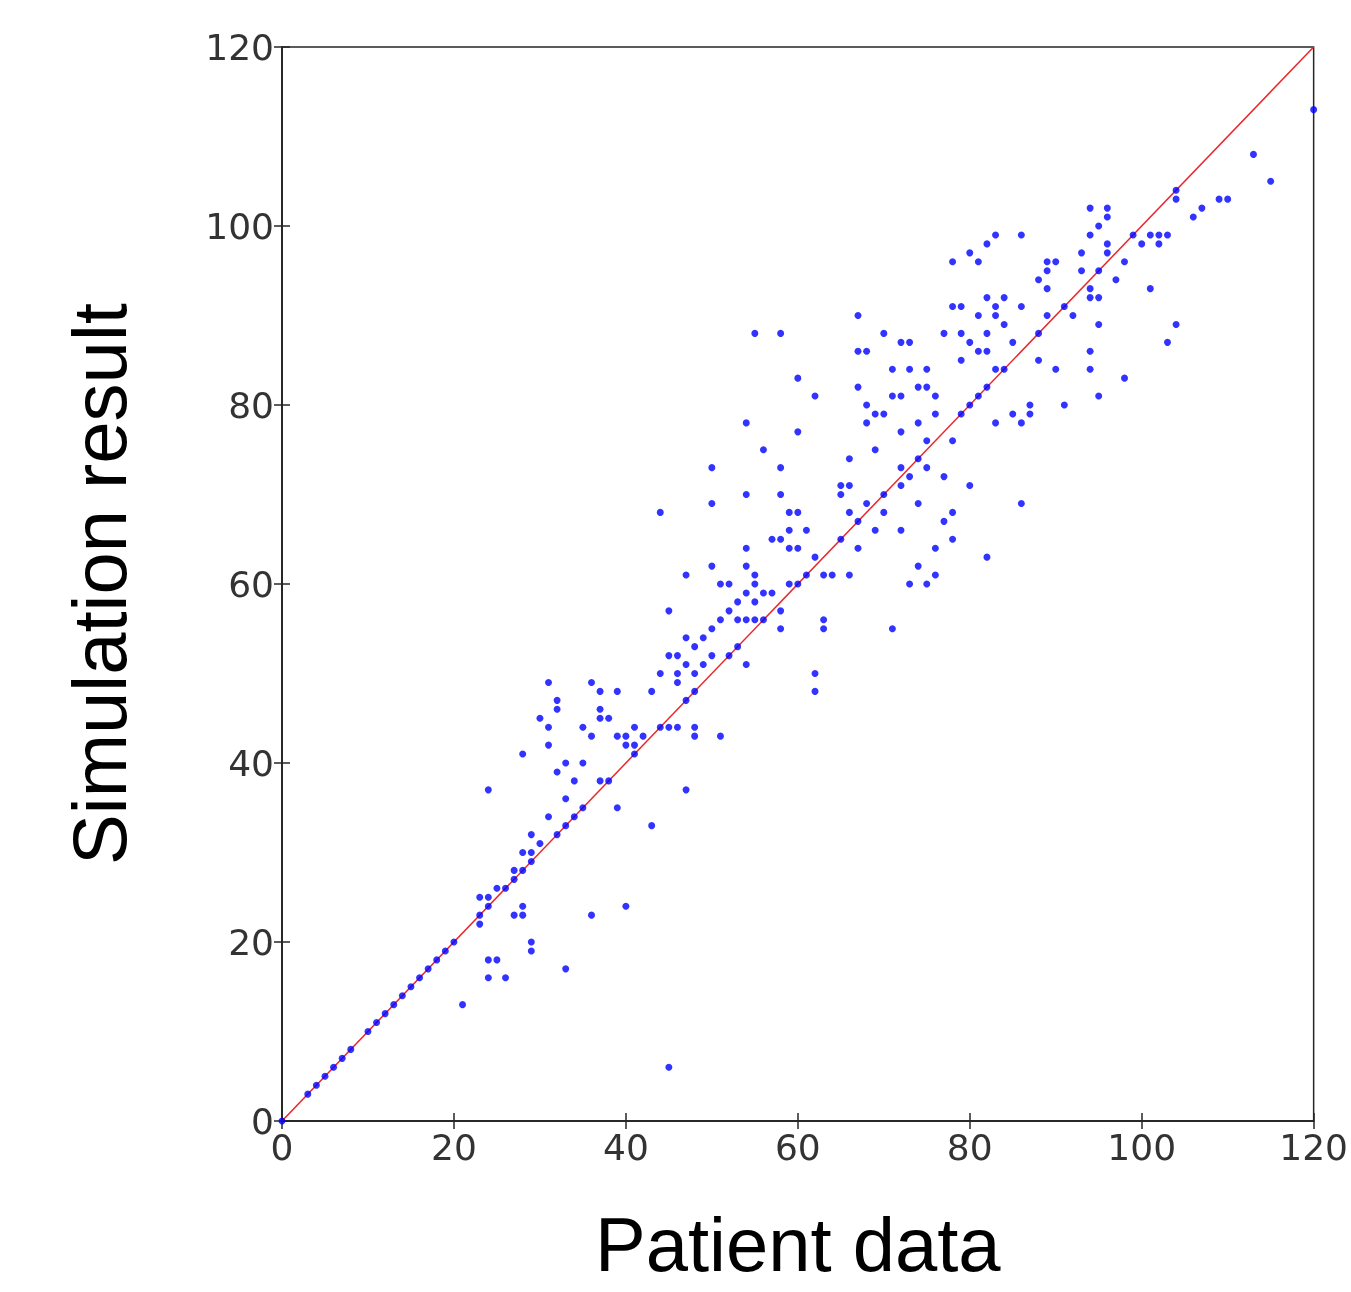  What do you see at coordinates (251, 584) in the screenshot?
I see `y-tick-label: 60` at bounding box center [251, 584].